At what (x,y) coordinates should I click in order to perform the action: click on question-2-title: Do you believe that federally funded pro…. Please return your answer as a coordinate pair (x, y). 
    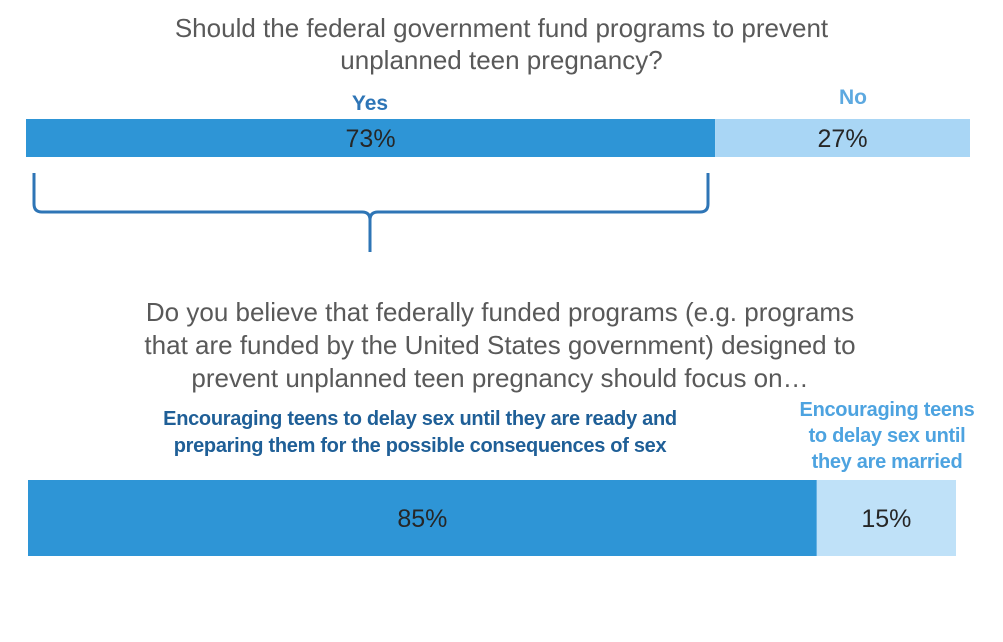
    Looking at the image, I should click on (500, 345).